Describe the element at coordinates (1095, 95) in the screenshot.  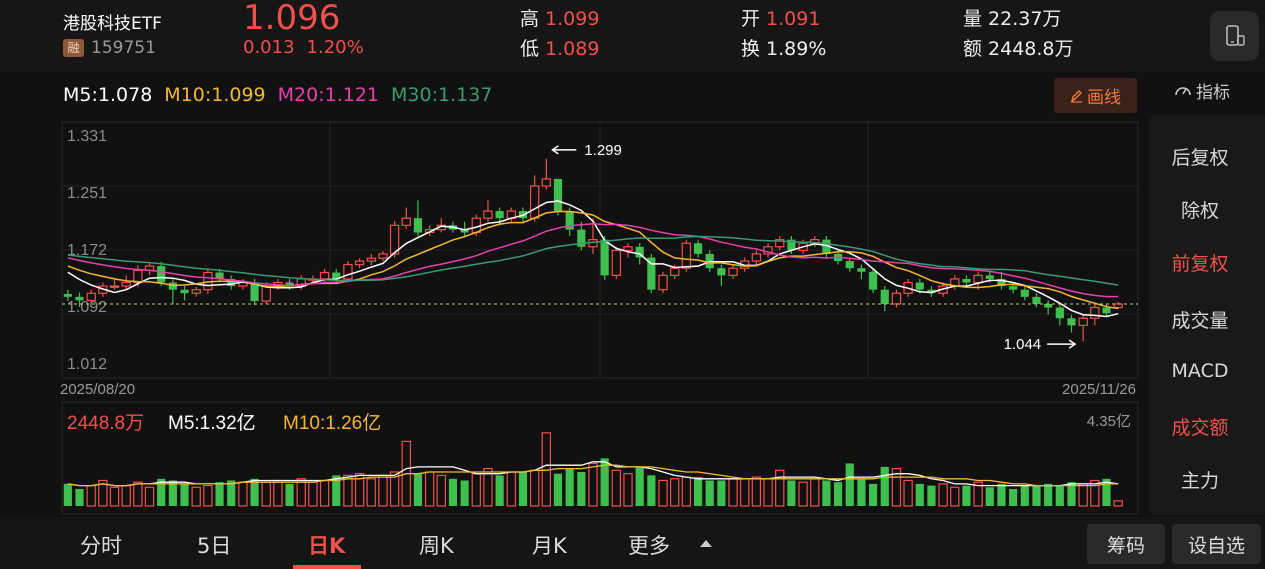
I see `draw-line-button: 画线` at that location.